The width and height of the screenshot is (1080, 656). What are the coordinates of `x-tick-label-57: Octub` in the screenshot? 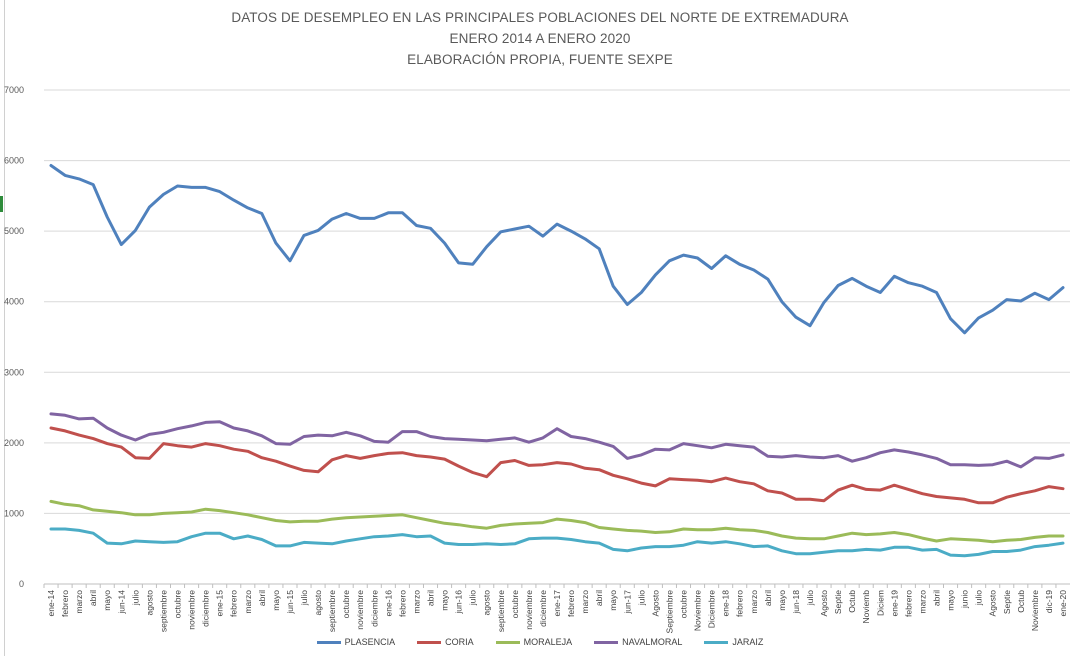 It's located at (852, 601).